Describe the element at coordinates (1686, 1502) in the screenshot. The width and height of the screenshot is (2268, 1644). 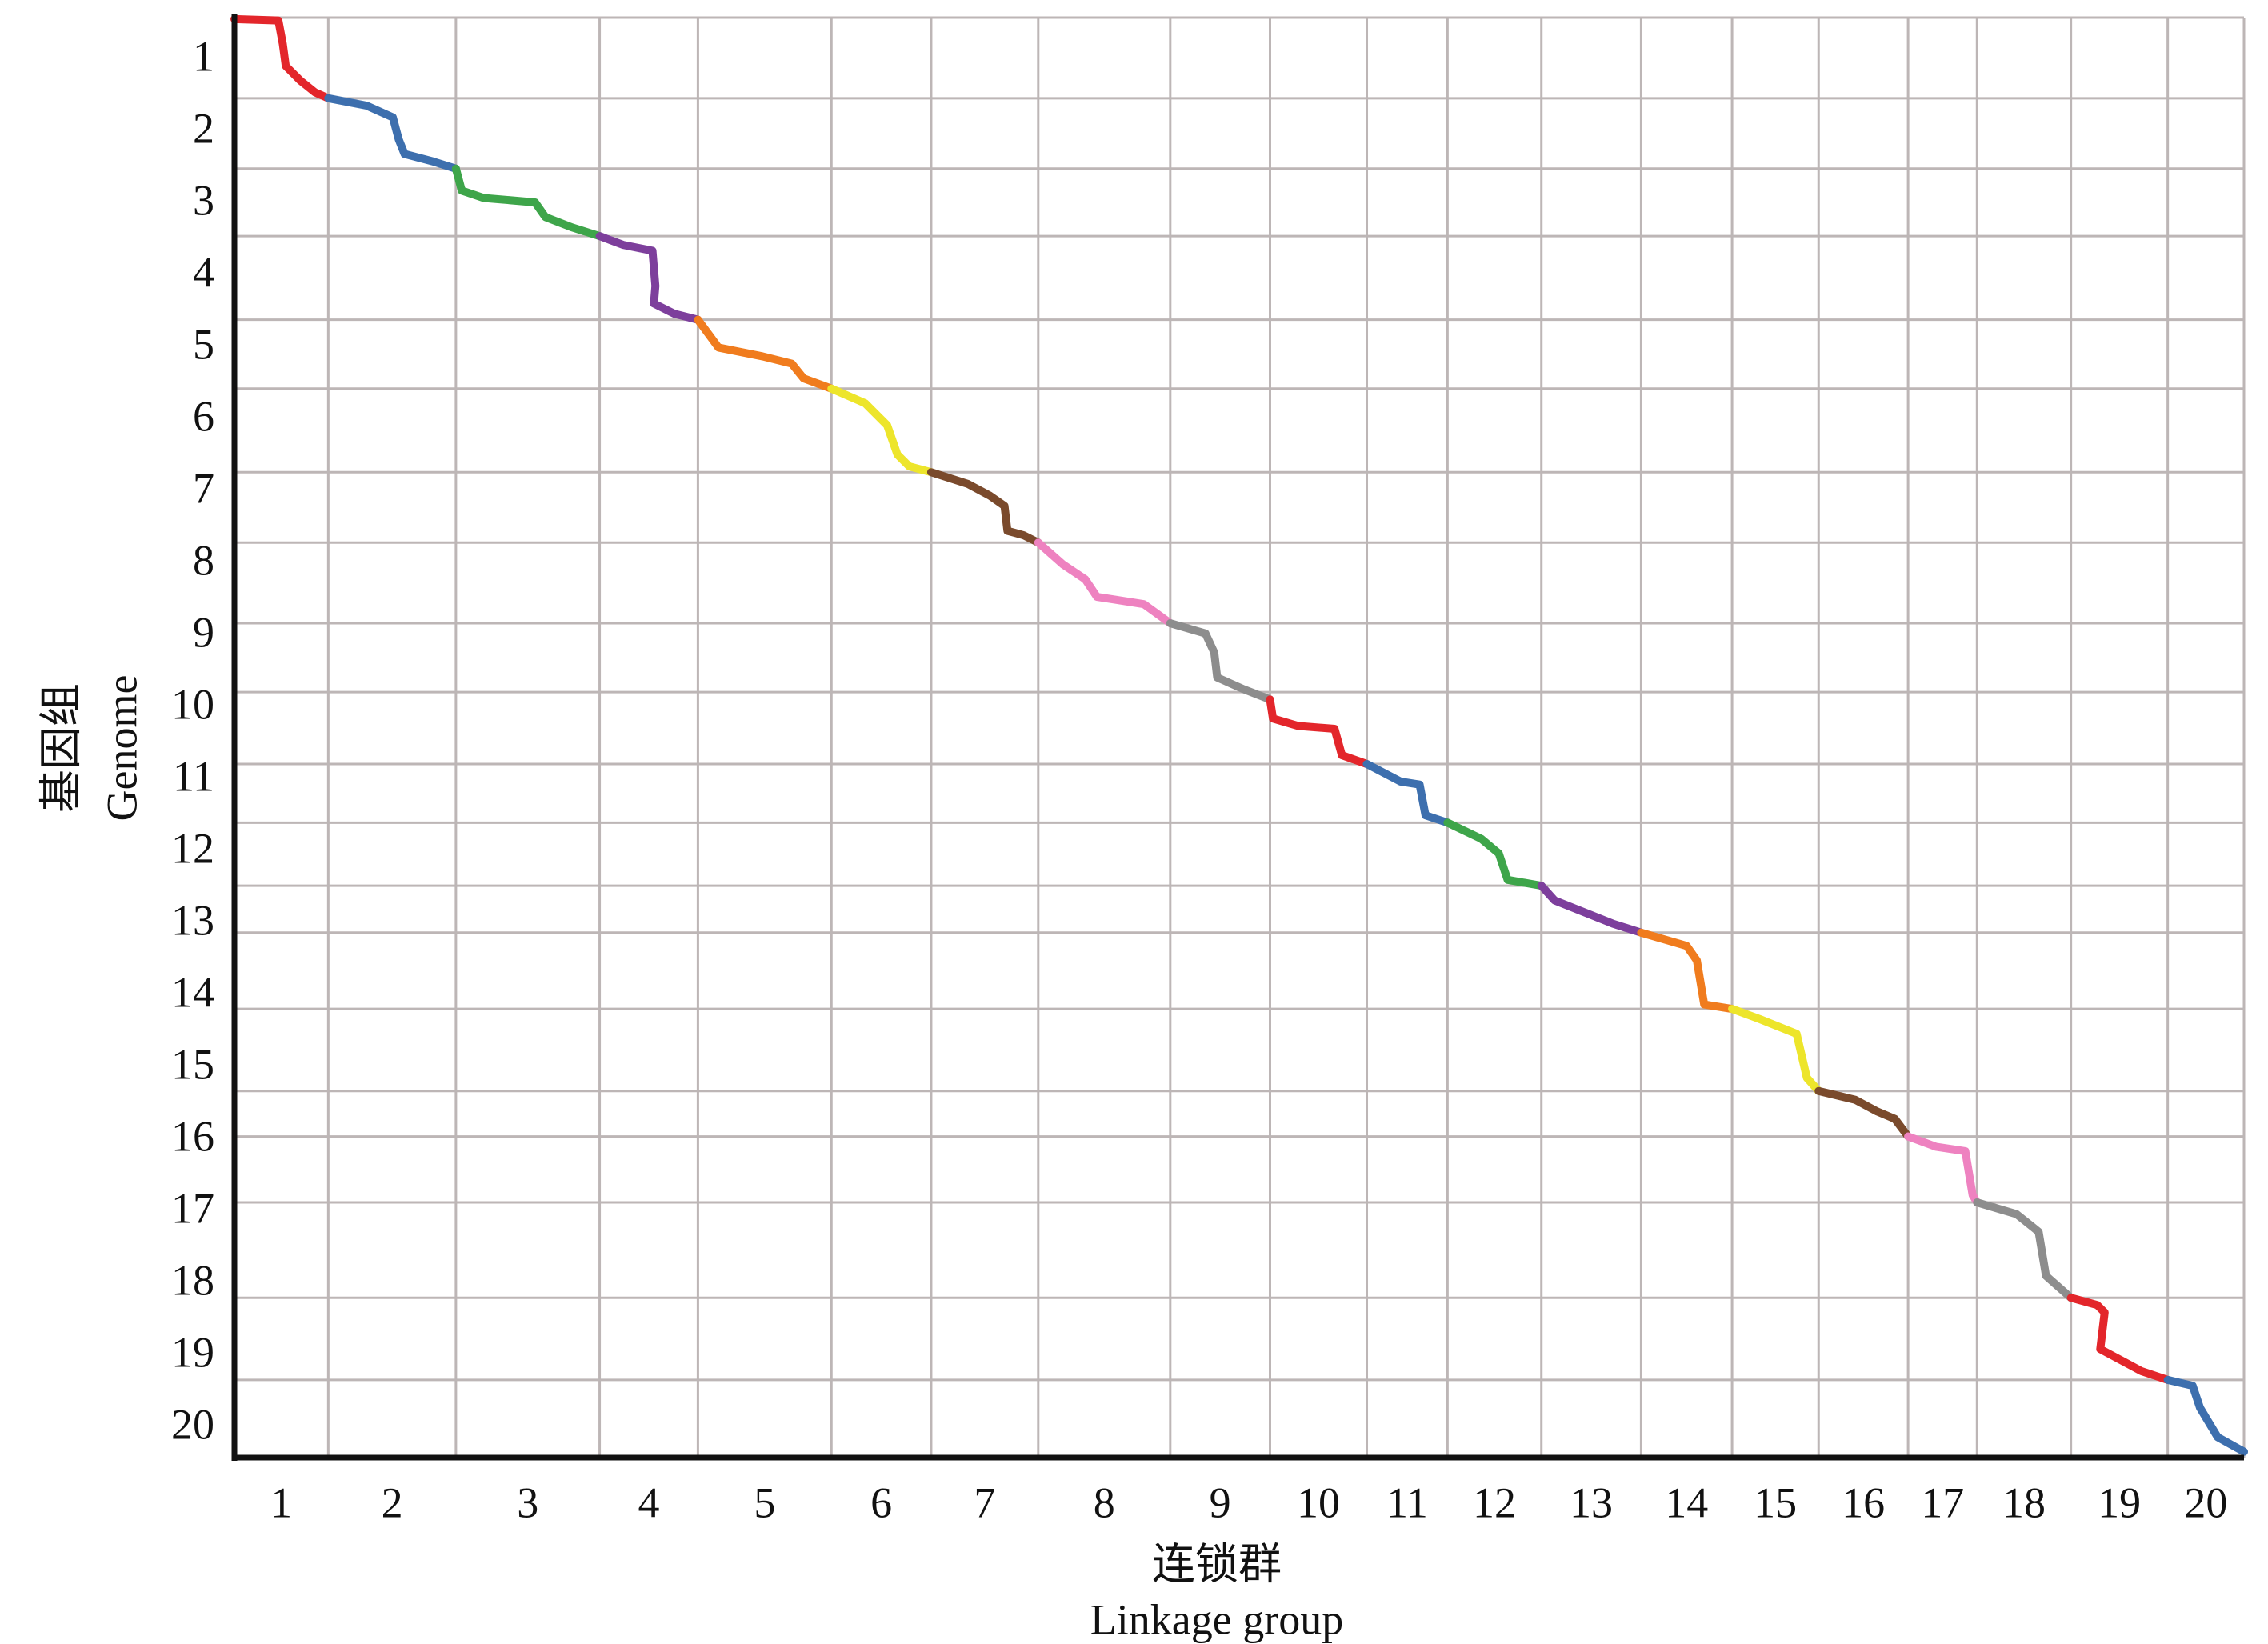
I see `x-tick-label: 14` at that location.